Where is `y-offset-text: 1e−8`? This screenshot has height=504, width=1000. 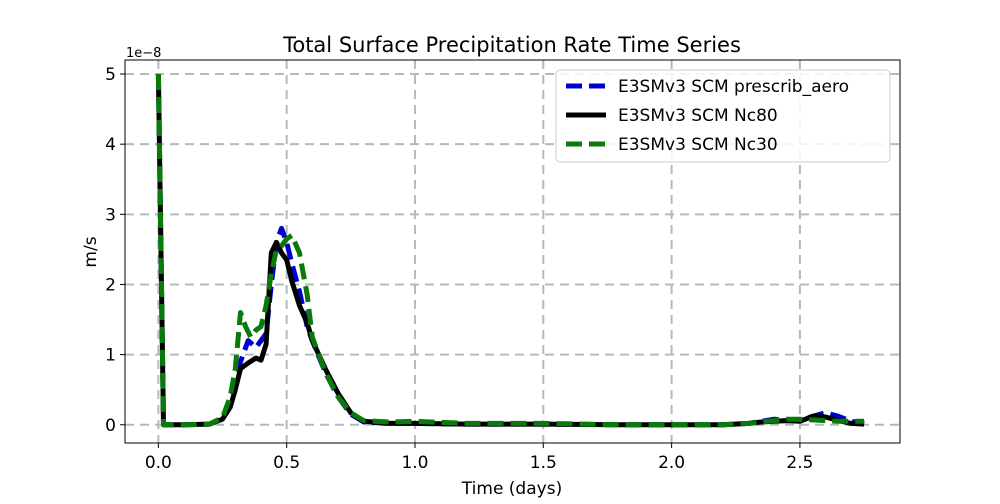 y-offset-text: 1e−8 is located at coordinates (143, 53).